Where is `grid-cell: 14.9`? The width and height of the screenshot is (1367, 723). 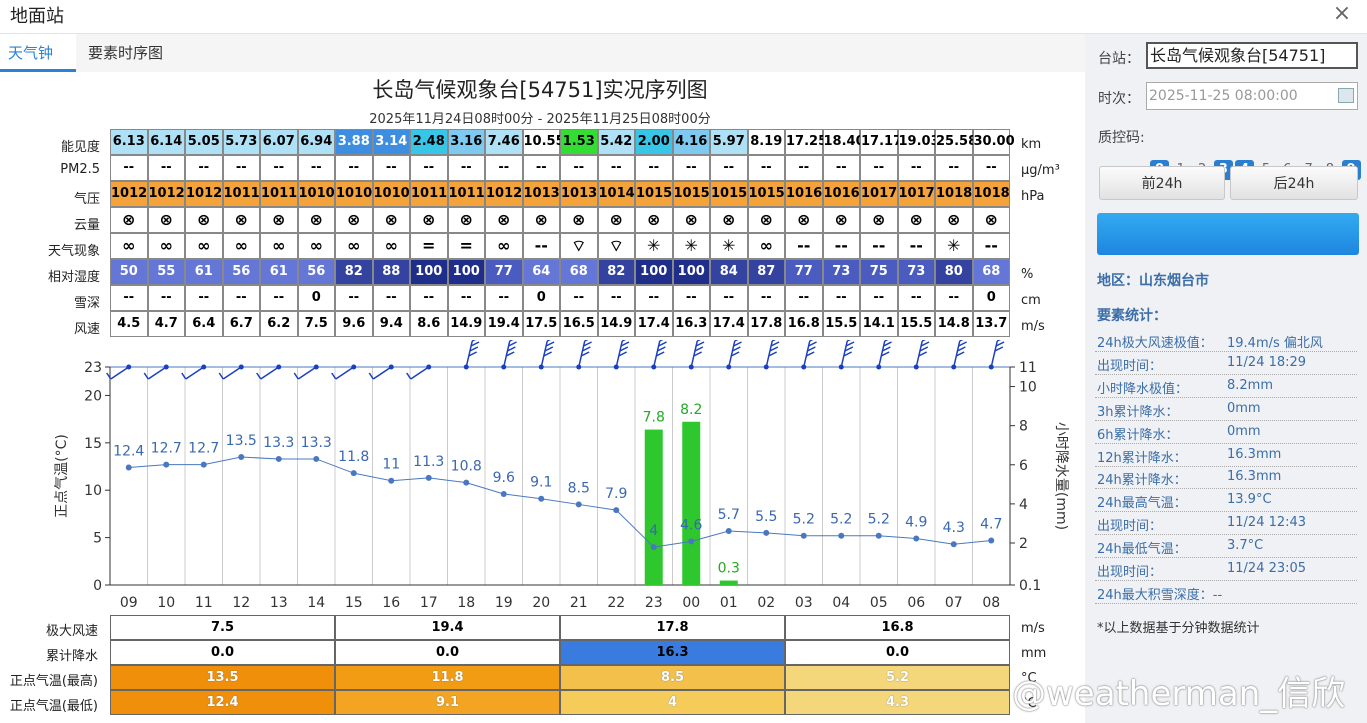
grid-cell: 14.9 is located at coordinates (616, 324).